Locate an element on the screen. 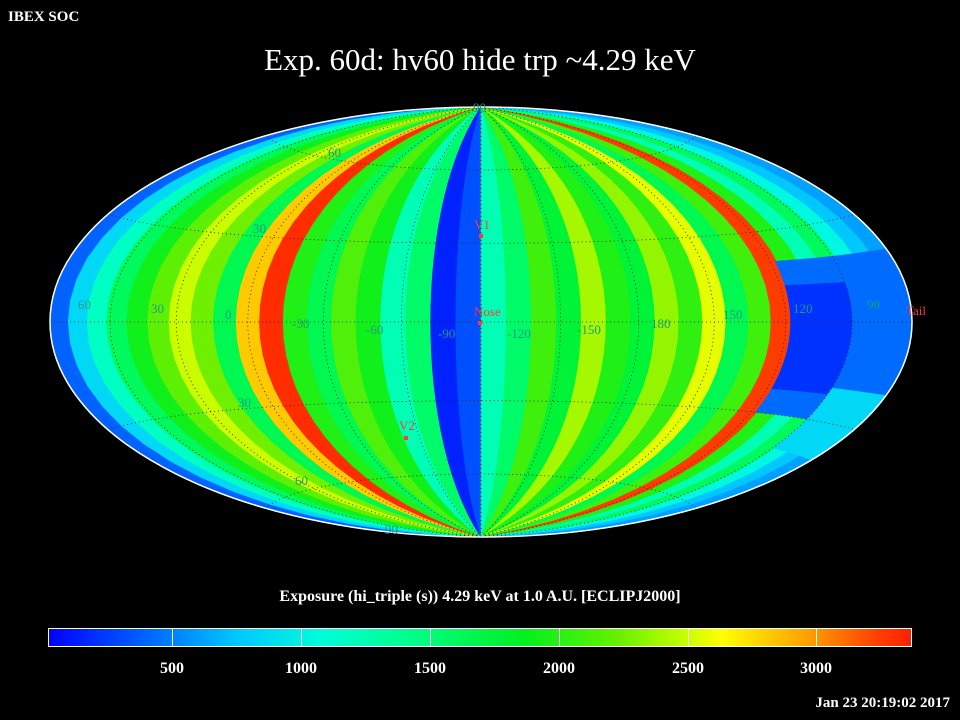  lat-label-90-south: 90 is located at coordinates (391, 529).